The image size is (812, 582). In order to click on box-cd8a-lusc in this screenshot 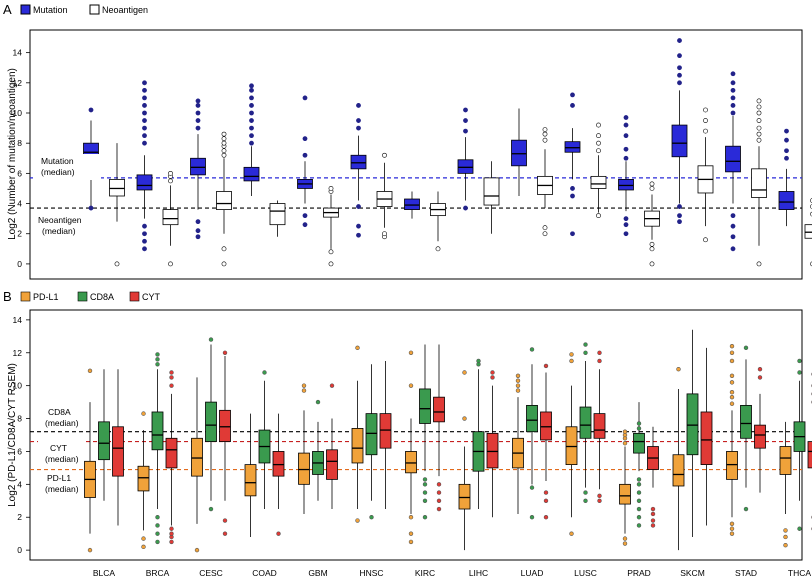, I will do `click(585, 422)`.